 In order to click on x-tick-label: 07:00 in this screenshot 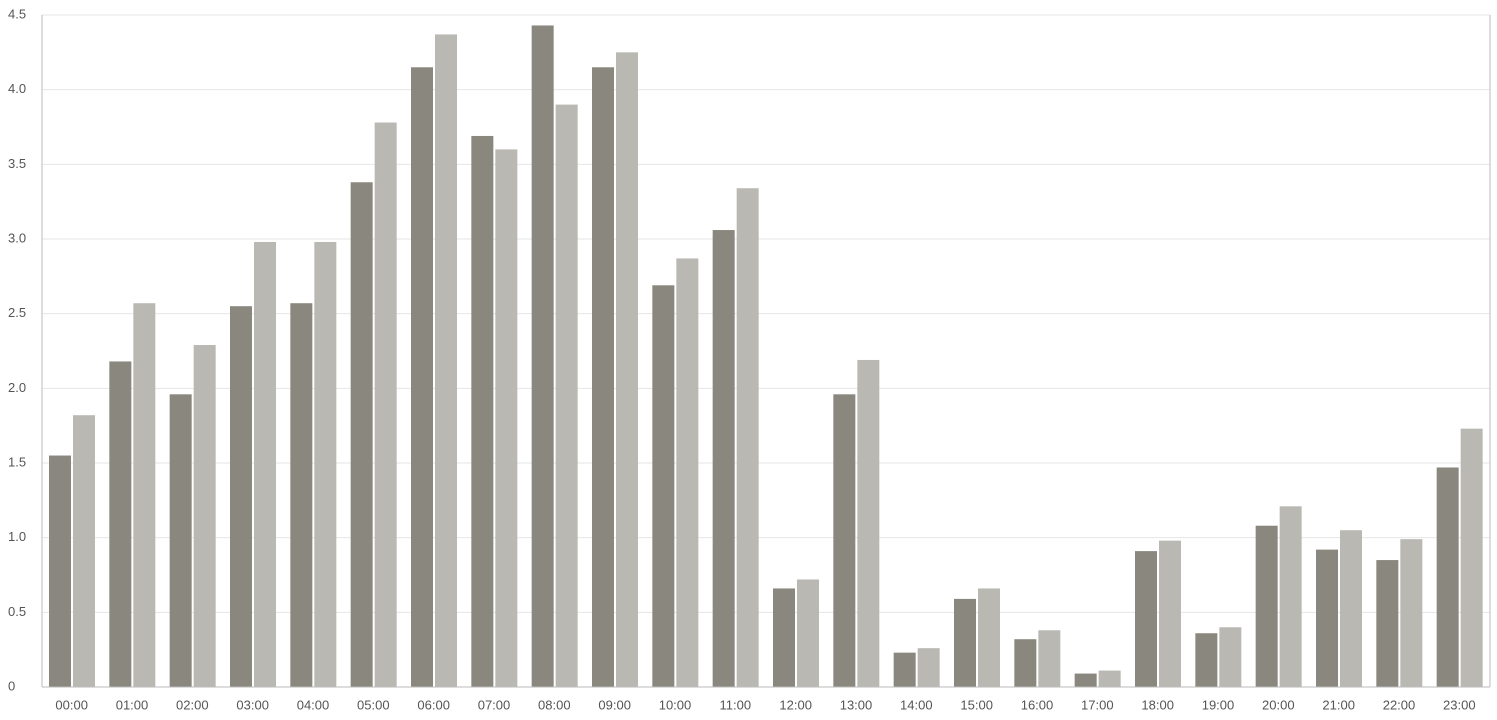, I will do `click(494, 704)`.